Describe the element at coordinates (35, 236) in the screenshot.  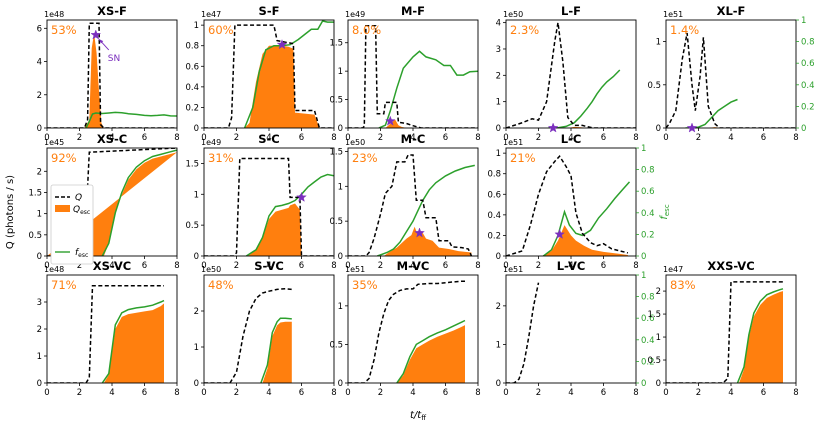
I see `y-tick-label: 0.5` at that location.